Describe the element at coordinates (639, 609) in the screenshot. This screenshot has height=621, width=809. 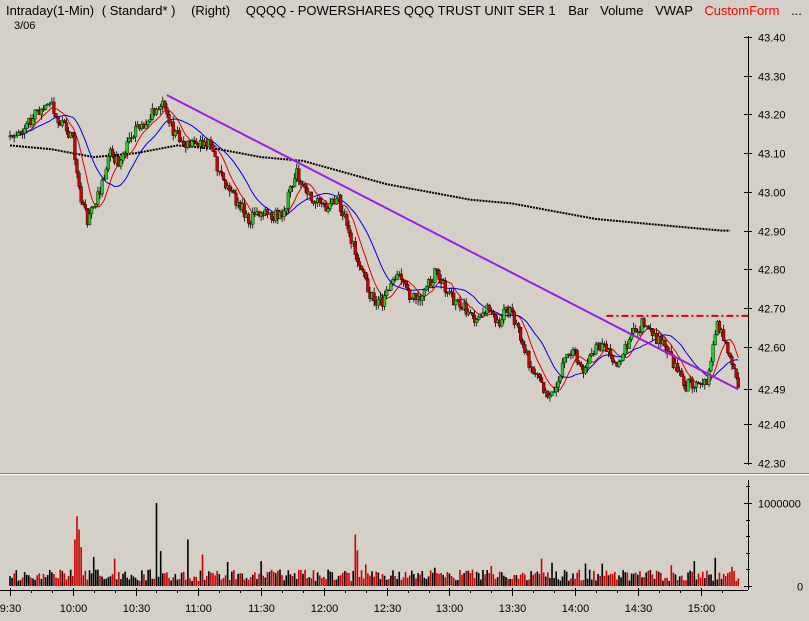
I see `time-tick-label: 14:30` at that location.